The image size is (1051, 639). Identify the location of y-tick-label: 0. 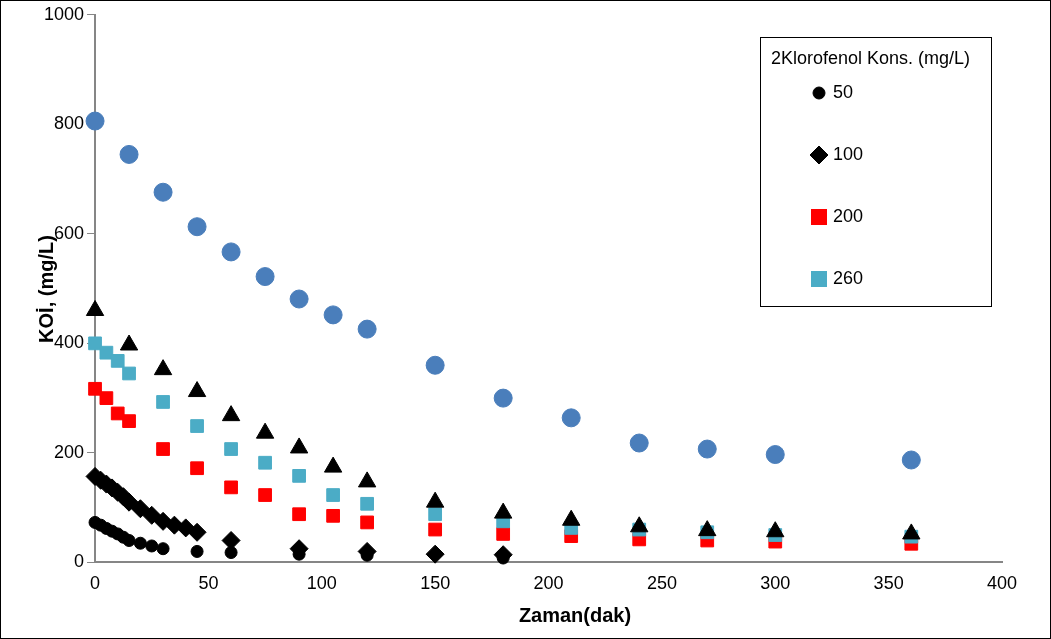
(79, 561).